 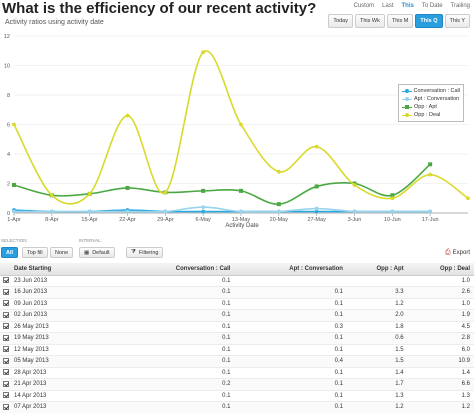 What do you see at coordinates (432, 6) in the screenshot?
I see `range-link-to-date: To Date` at bounding box center [432, 6].